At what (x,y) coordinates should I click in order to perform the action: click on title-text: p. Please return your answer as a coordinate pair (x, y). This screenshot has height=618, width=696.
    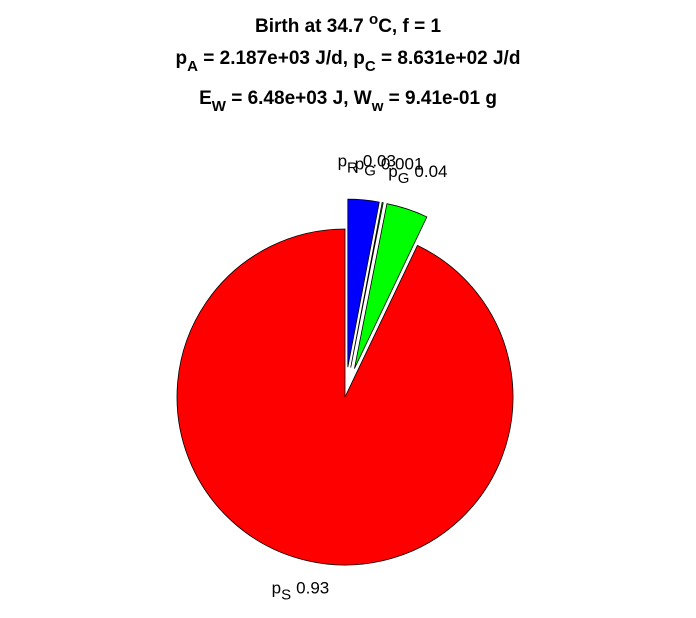
    Looking at the image, I should click on (182, 58).